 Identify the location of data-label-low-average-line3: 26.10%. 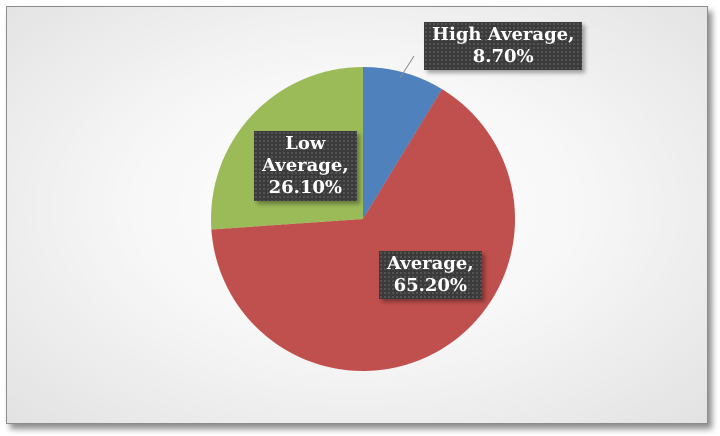
(305, 187).